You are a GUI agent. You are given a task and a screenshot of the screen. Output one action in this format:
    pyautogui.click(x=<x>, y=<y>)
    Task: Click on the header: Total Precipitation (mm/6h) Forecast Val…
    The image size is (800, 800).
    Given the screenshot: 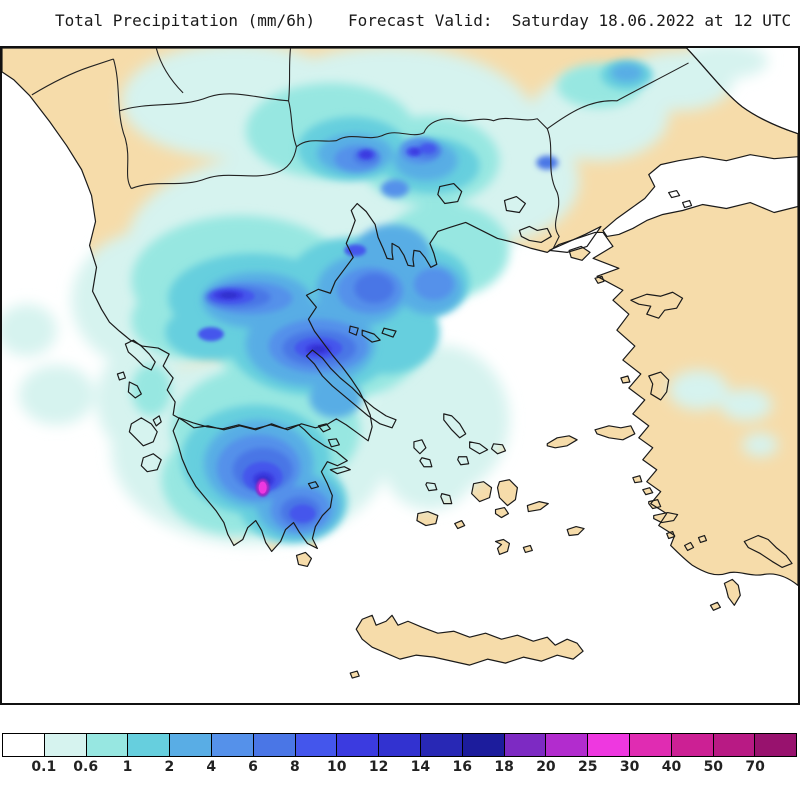 What is the action you would take?
    pyautogui.click(x=400, y=23)
    